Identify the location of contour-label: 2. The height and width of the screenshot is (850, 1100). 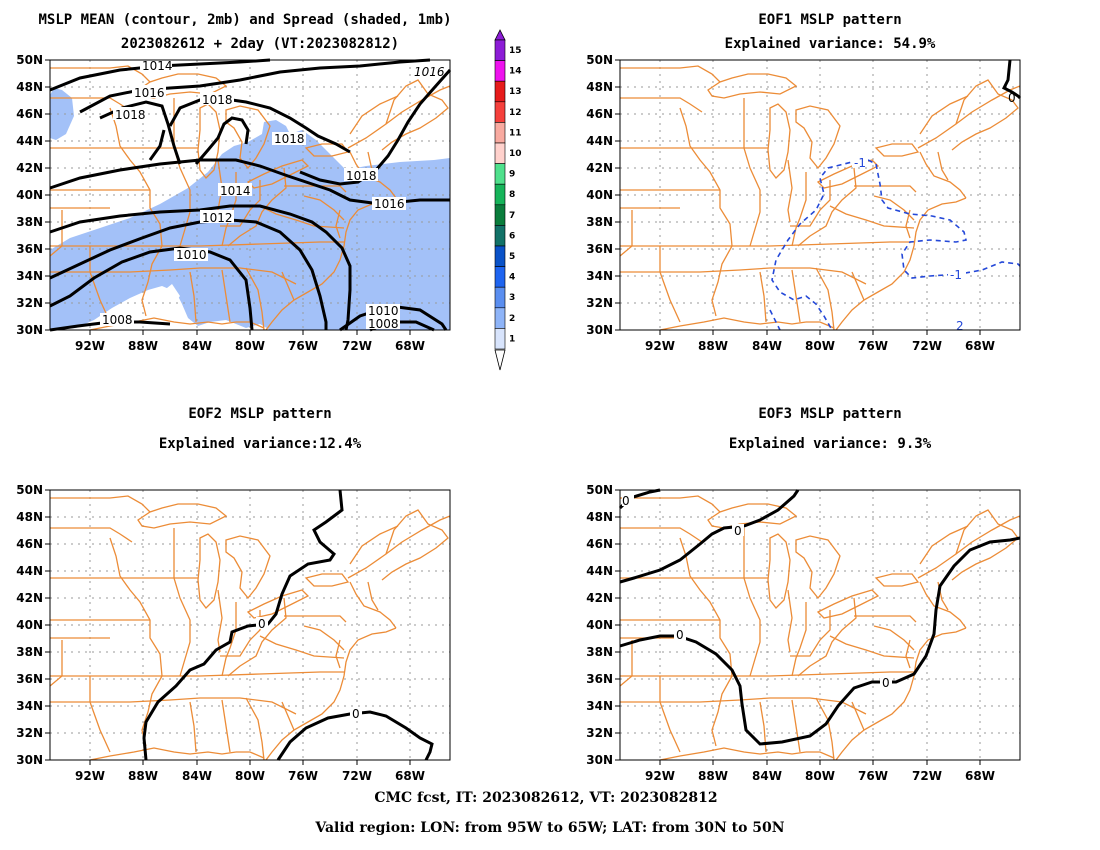
(960, 326).